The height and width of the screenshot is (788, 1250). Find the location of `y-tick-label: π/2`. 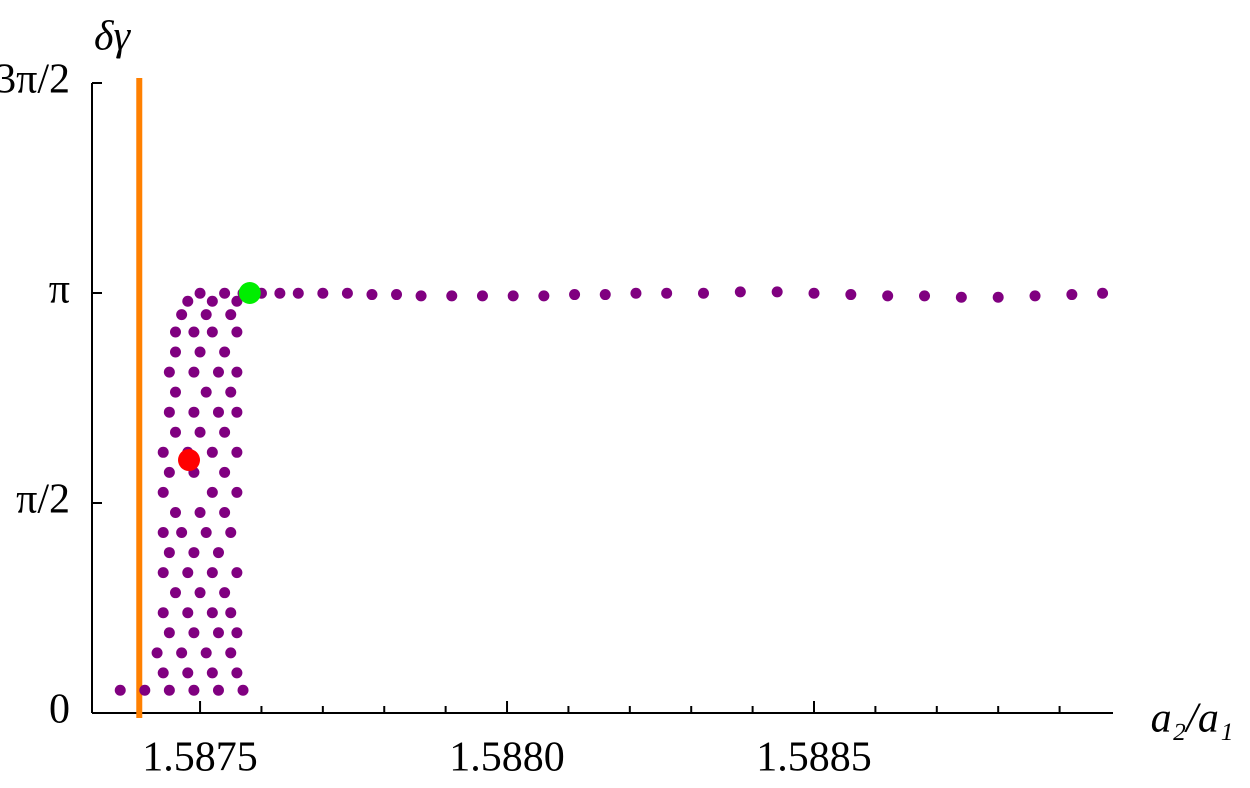

y-tick-label: π/2 is located at coordinates (43, 500).